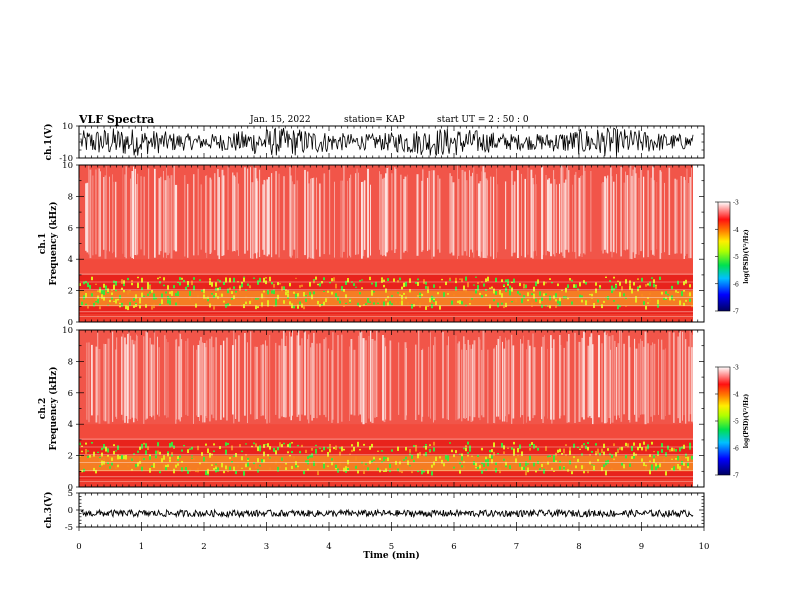 This screenshot has height=612, width=792. What do you see at coordinates (386, 318) in the screenshot?
I see `spectrogram-1-band-base` at bounding box center [386, 318].